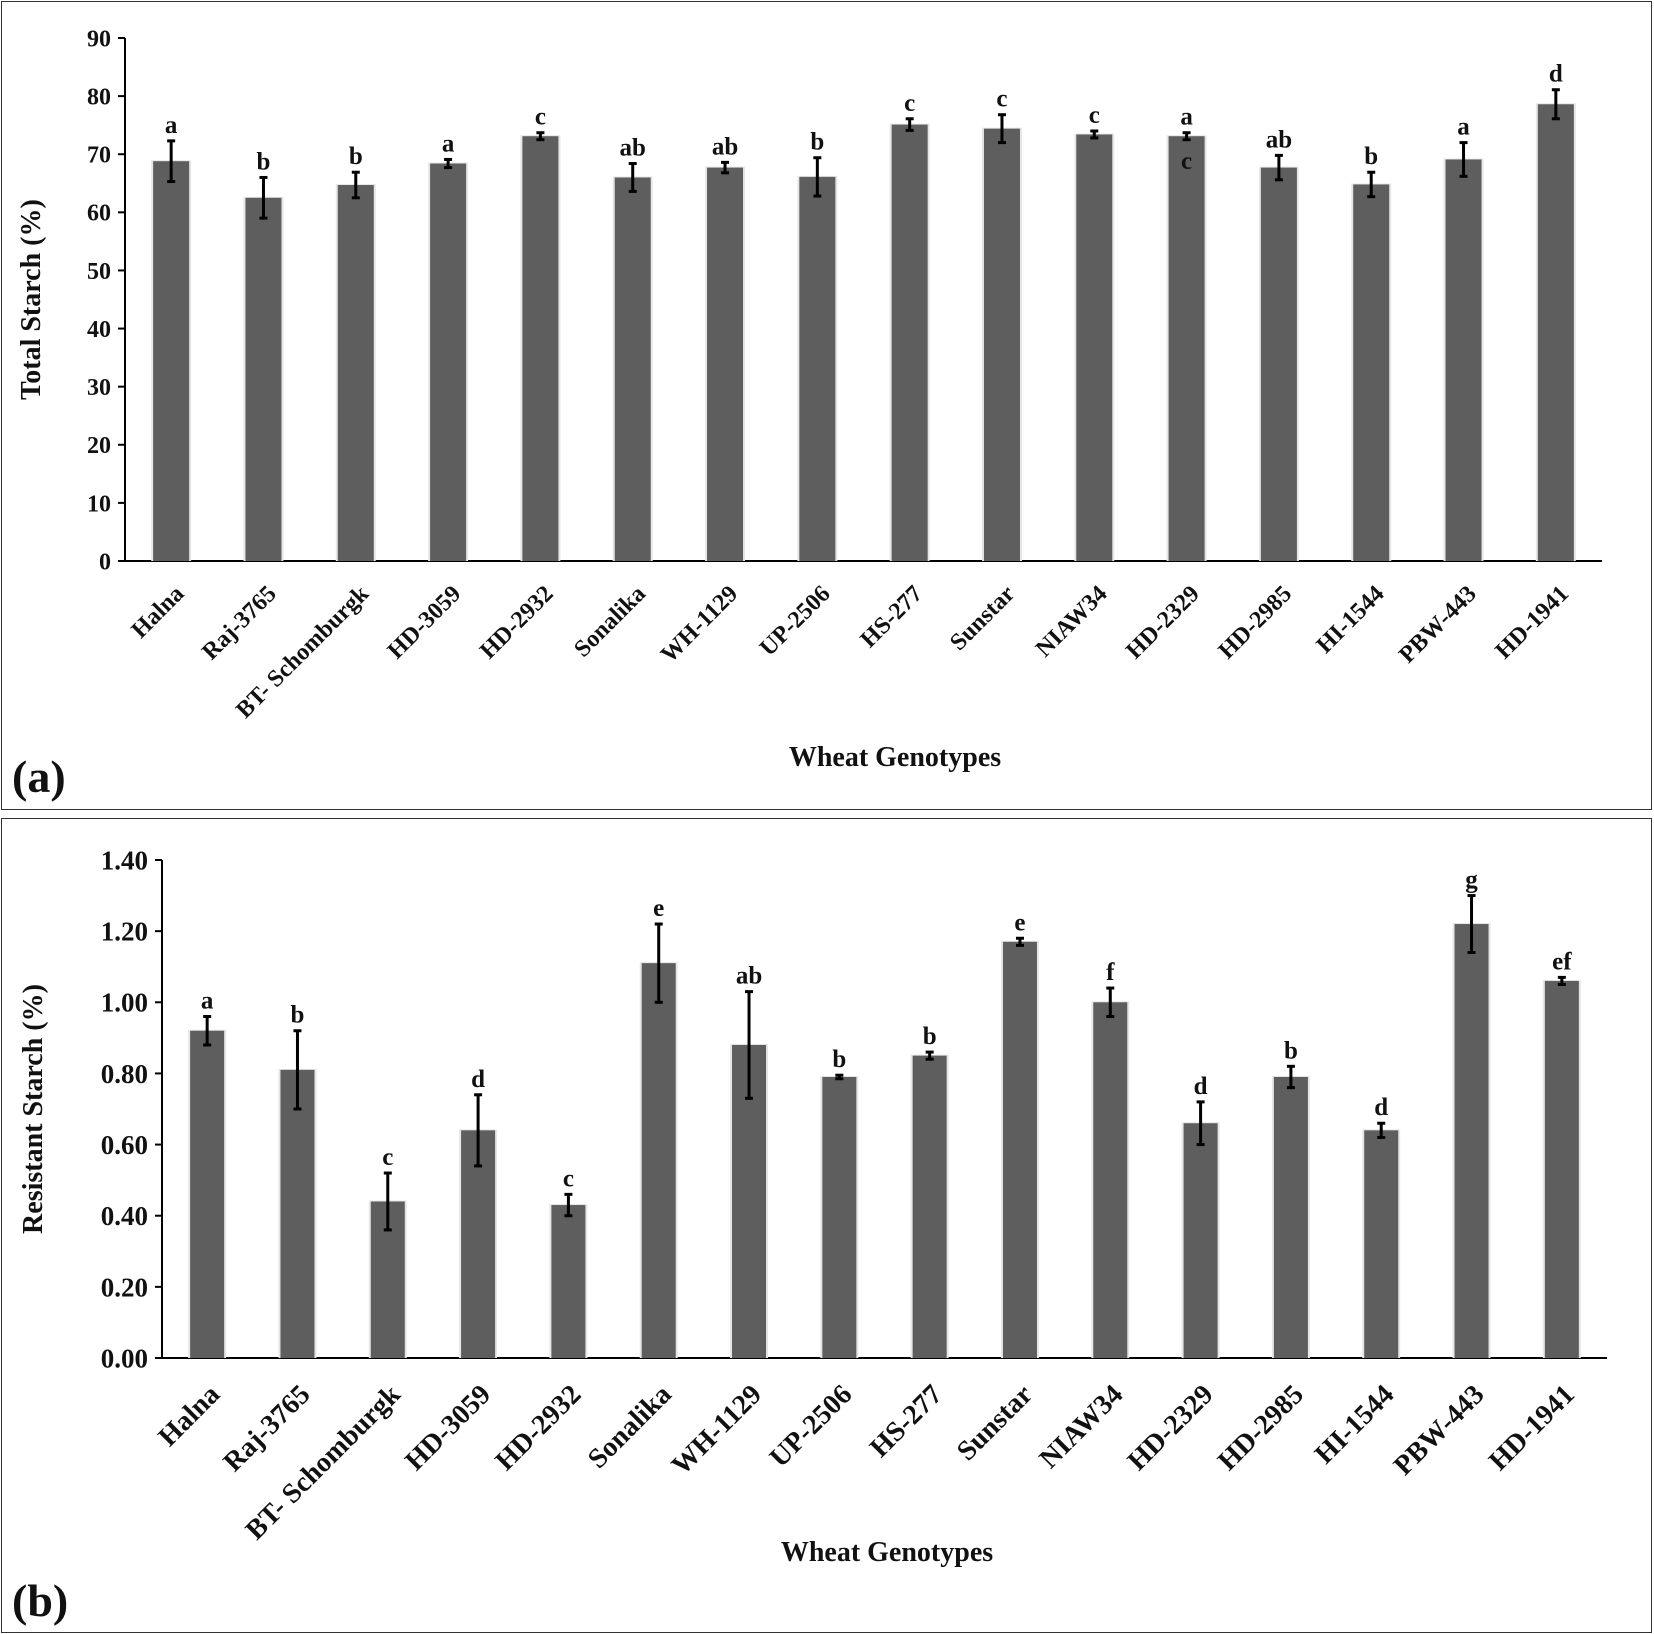 Image resolution: width=1654 pixels, height=1634 pixels. Describe the element at coordinates (1110, 1180) in the screenshot. I see `bar-niaw34` at that location.